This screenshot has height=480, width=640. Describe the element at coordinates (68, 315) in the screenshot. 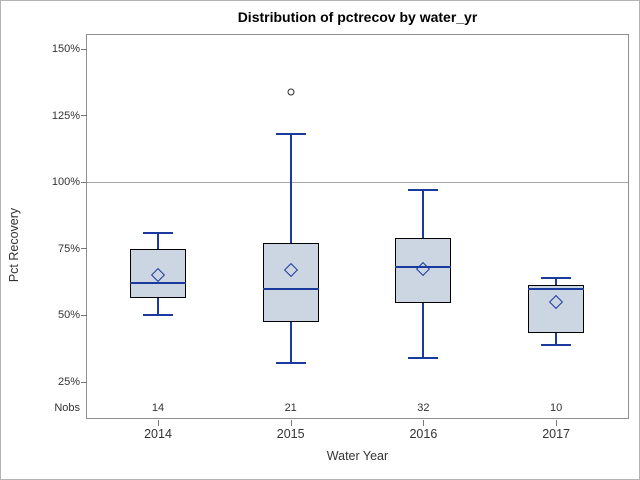

I see `y-tick-label: 50%` at that location.